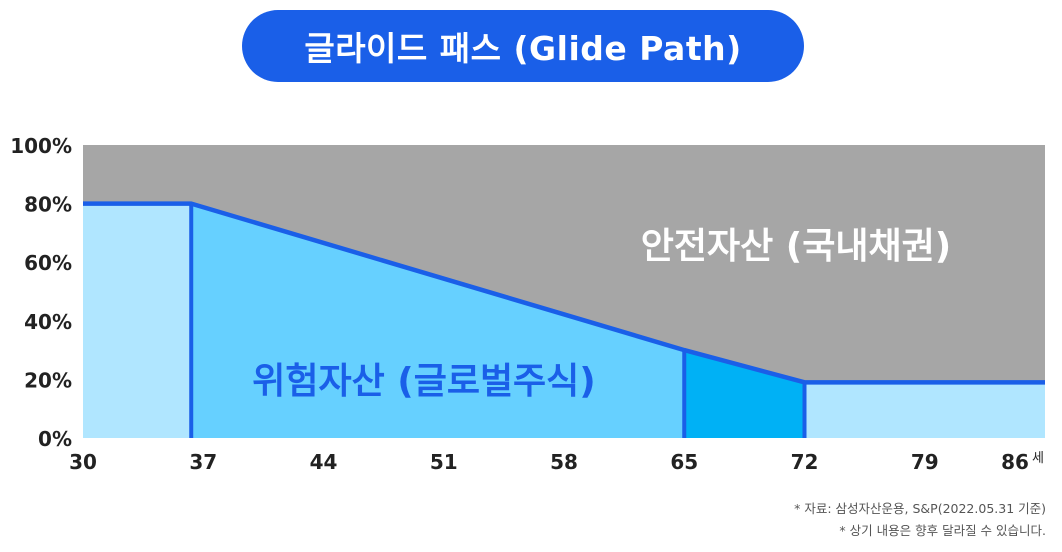 This screenshot has height=552, width=1062. I want to click on x-tick-label: 79, so click(925, 462).